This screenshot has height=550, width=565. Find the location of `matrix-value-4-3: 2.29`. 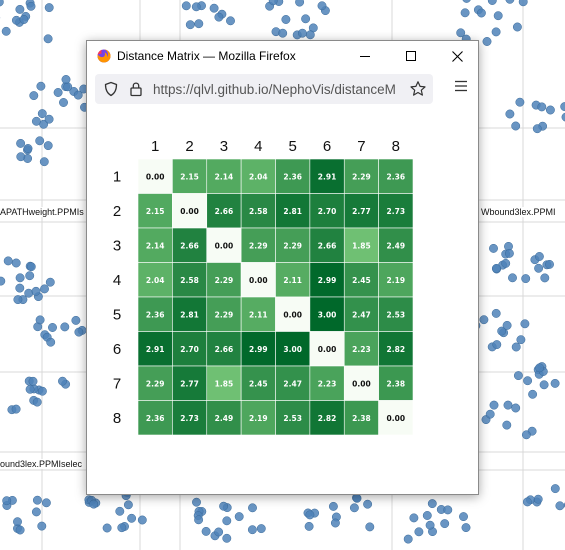

matrix-value-4-3: 2.29 is located at coordinates (224, 280).